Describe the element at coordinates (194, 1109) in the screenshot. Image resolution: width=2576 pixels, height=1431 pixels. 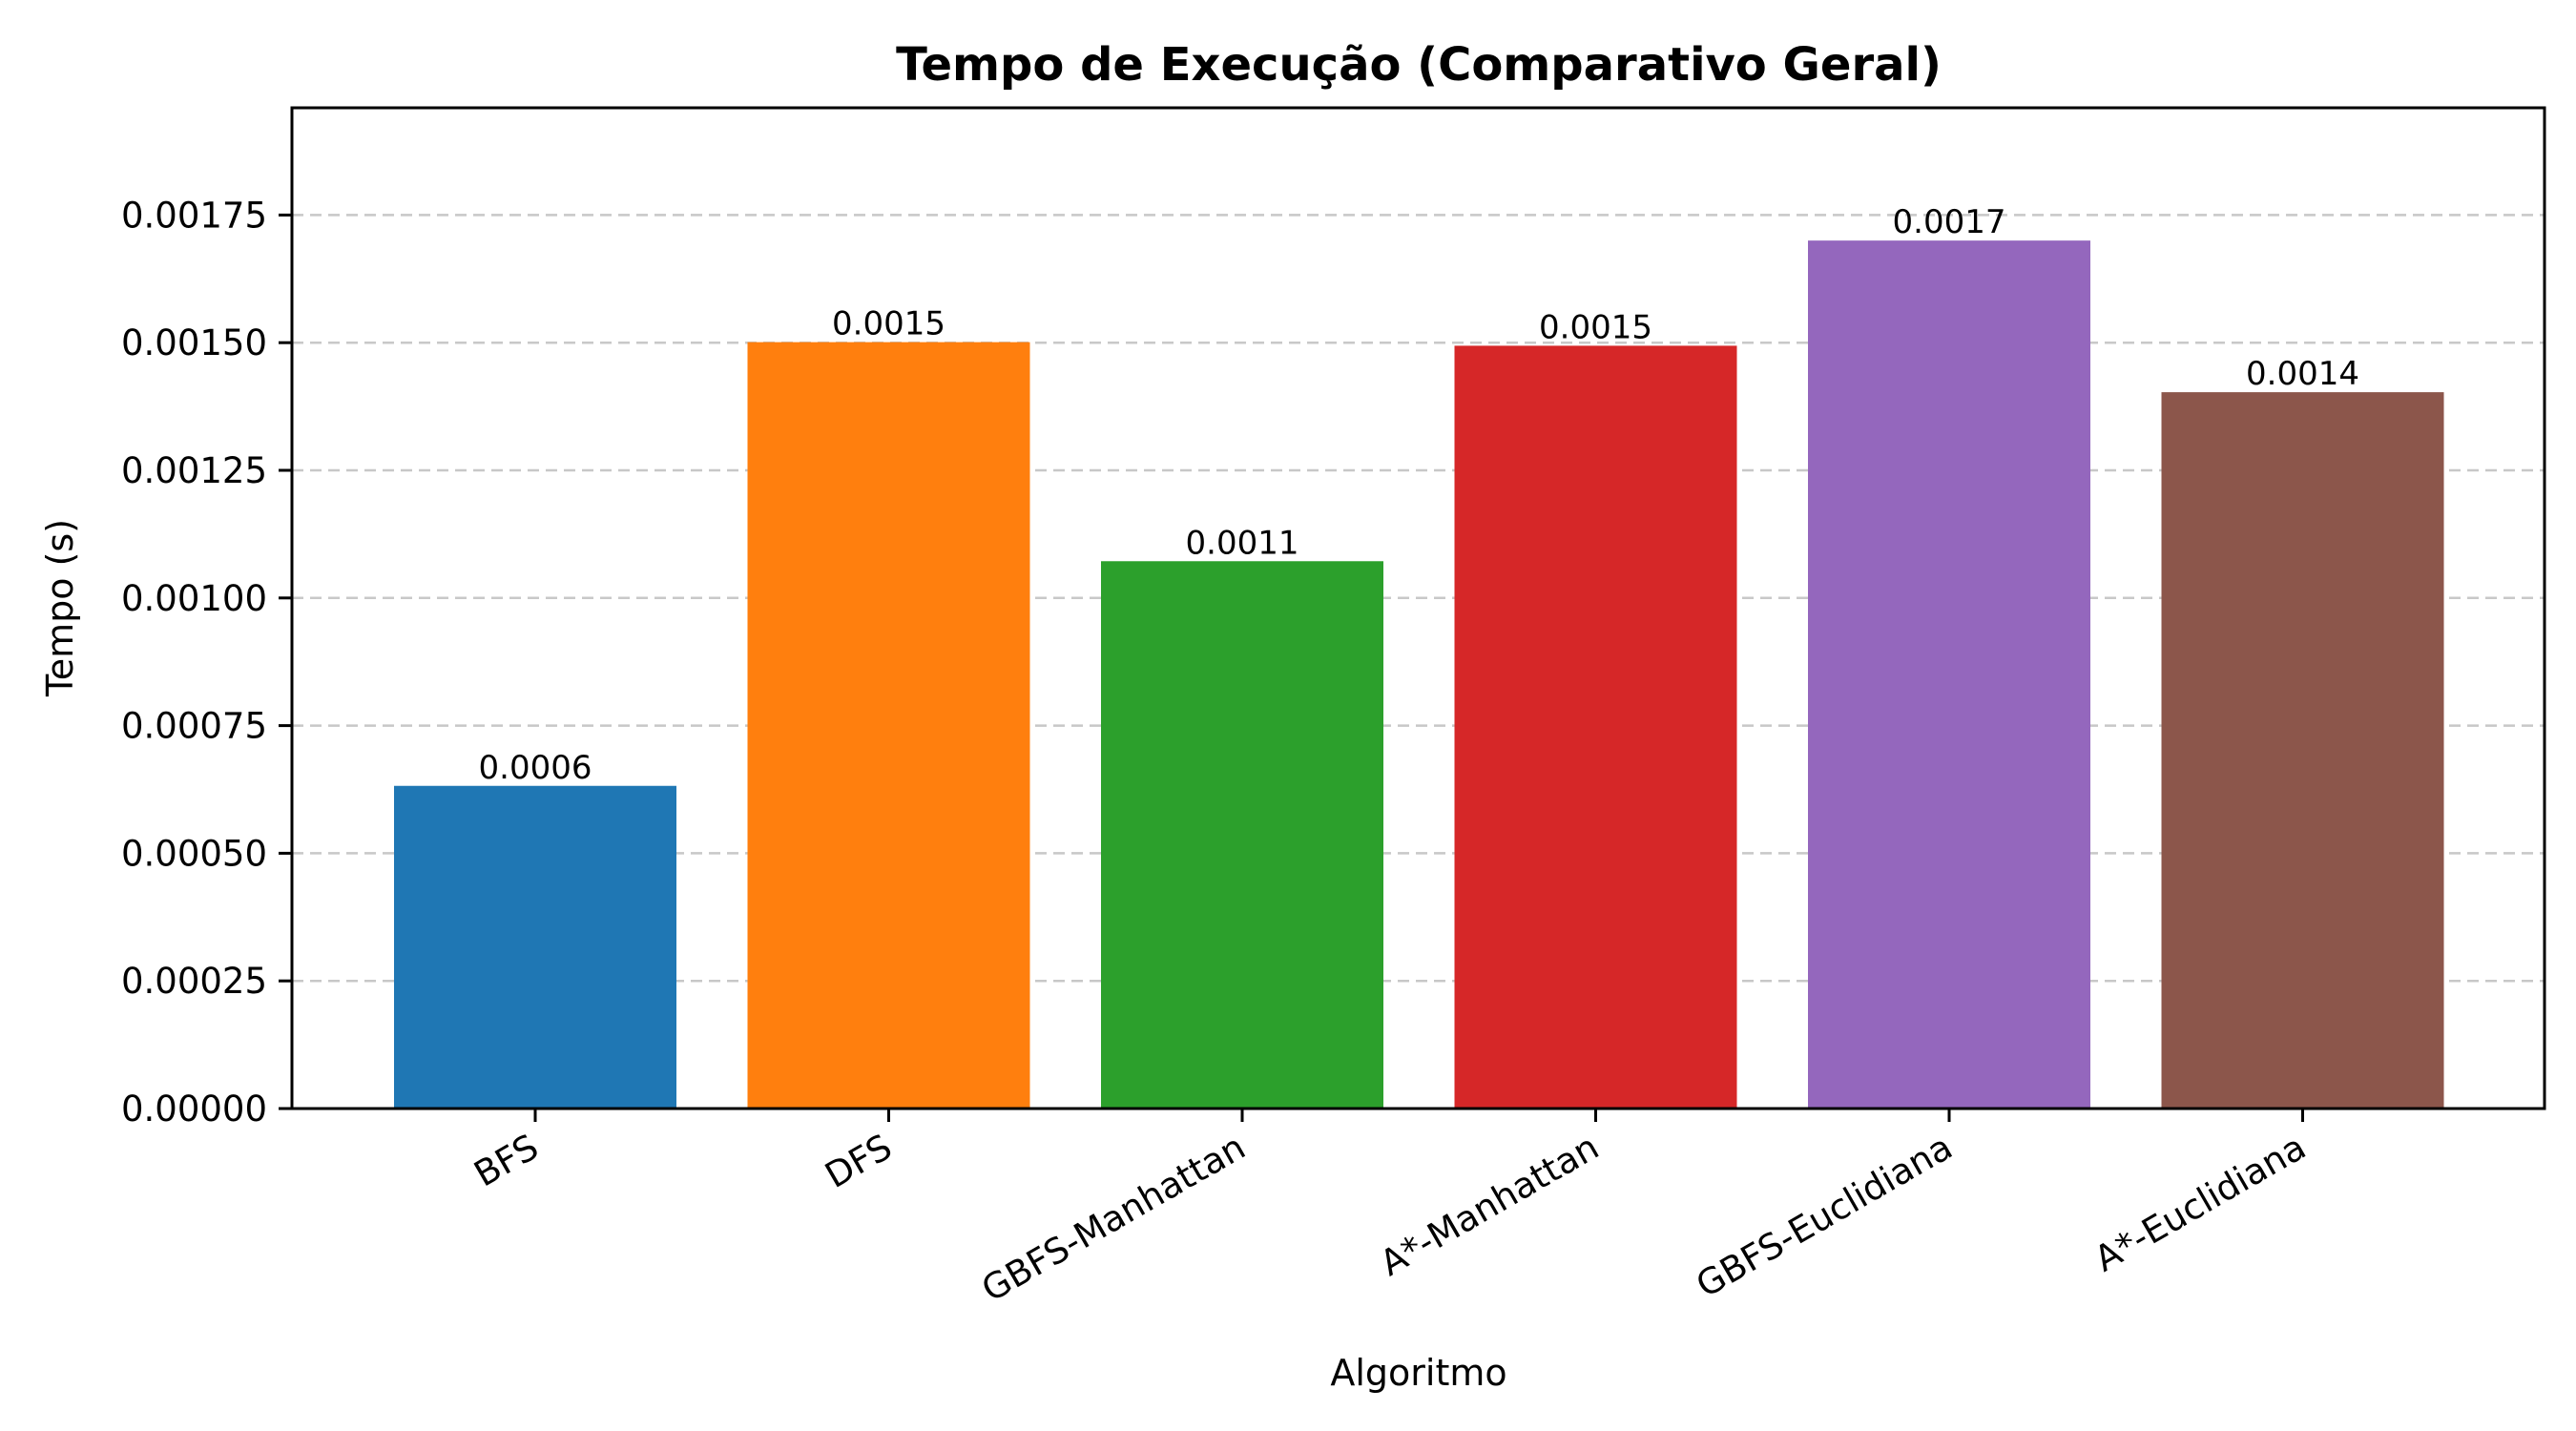
I see `y-tick-label: 0.00000` at that location.